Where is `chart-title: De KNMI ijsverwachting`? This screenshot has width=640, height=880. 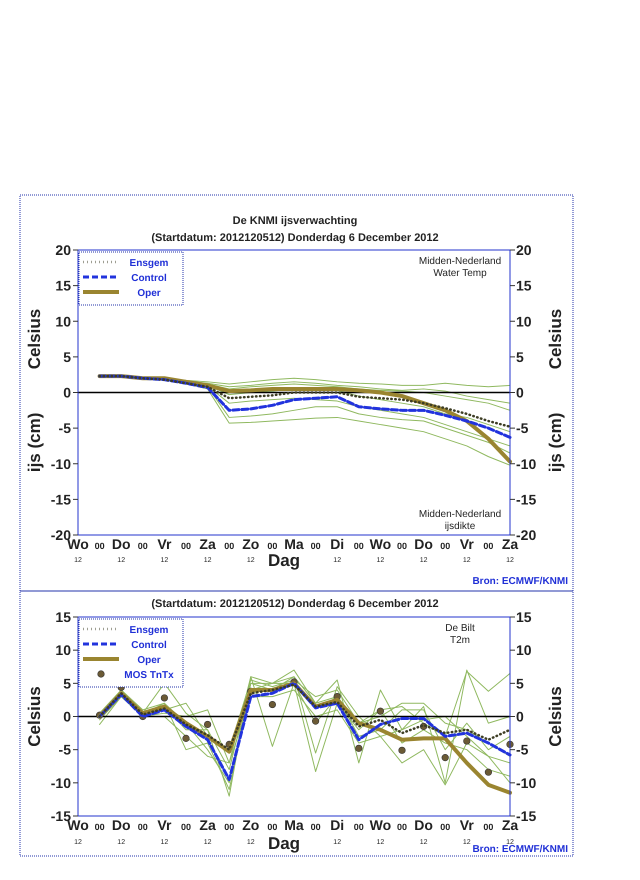 chart-title: De KNMI ijsverwachting is located at coordinates (295, 221).